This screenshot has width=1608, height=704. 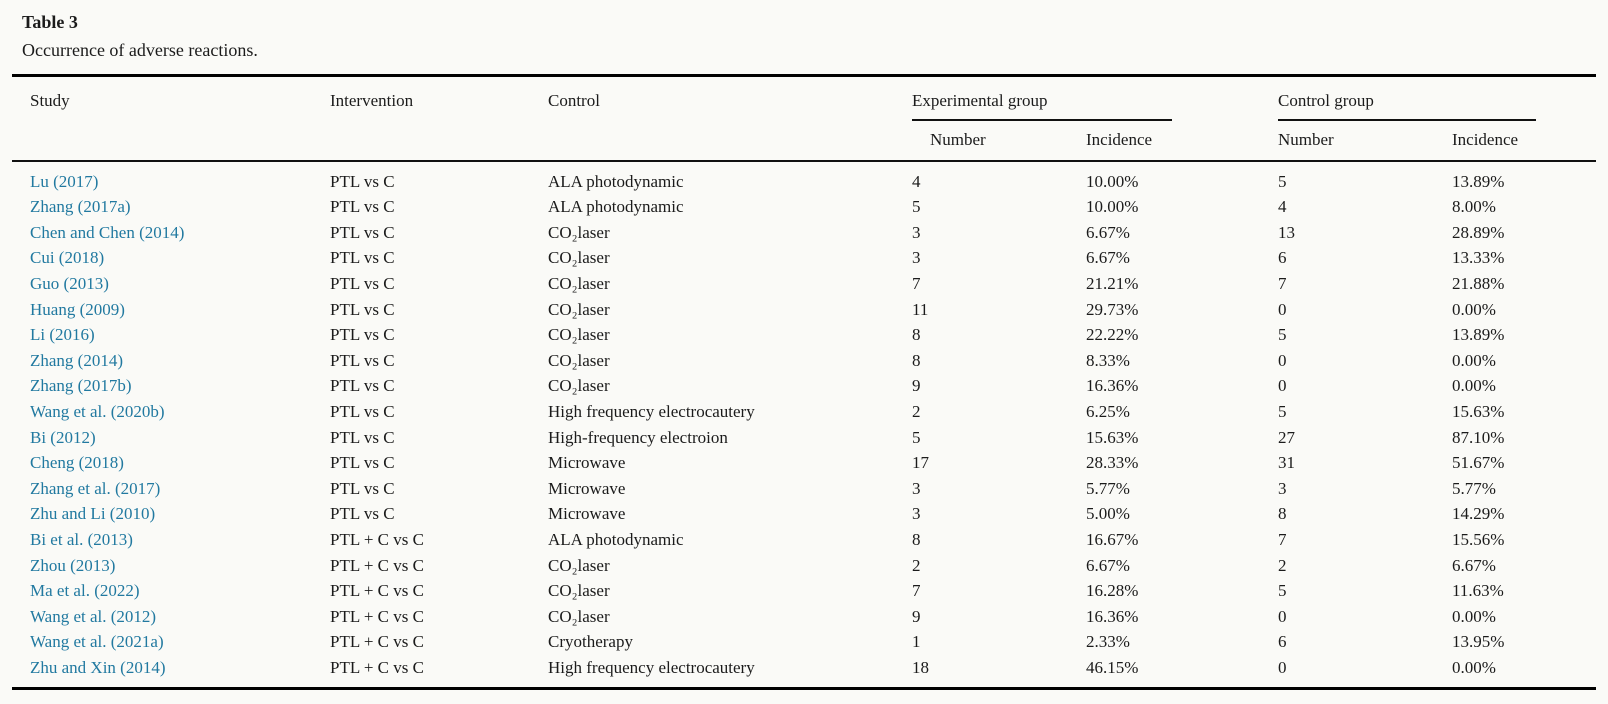 What do you see at coordinates (98, 667) in the screenshot?
I see `study-citation-link: Zhu and Xin (2014)` at bounding box center [98, 667].